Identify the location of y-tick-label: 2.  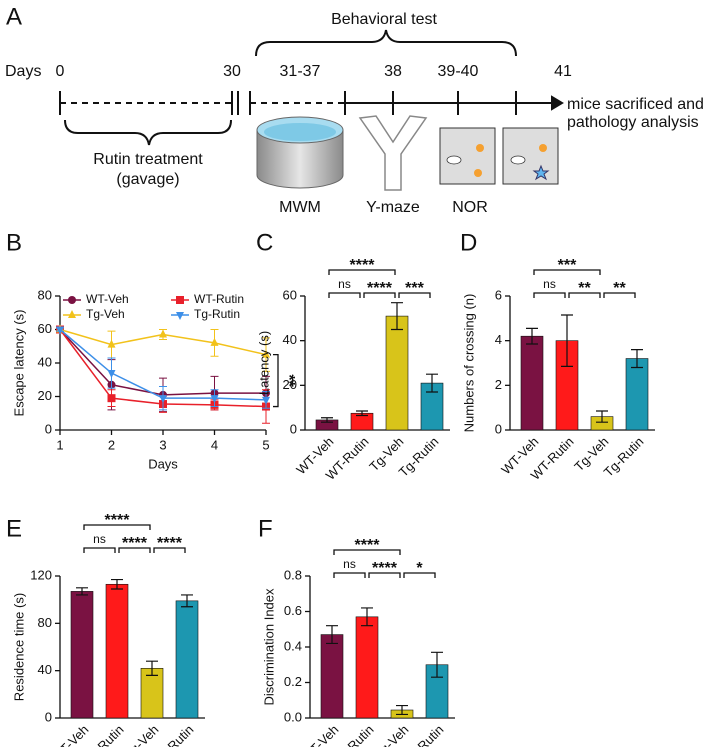
(498, 384).